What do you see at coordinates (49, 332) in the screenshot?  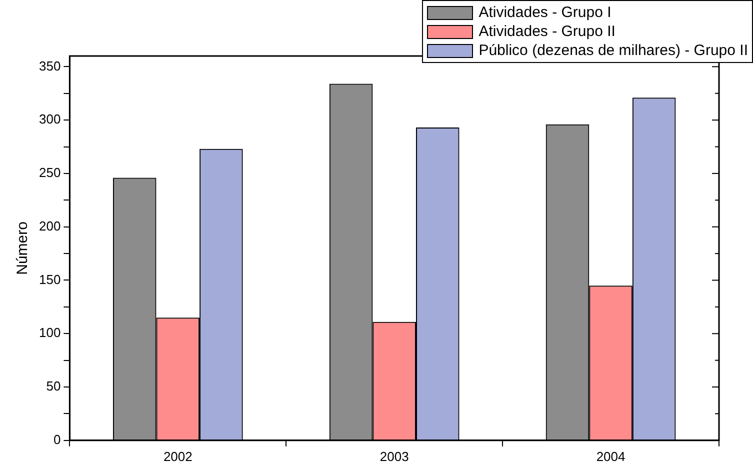 I see `y-tick-label: 100` at bounding box center [49, 332].